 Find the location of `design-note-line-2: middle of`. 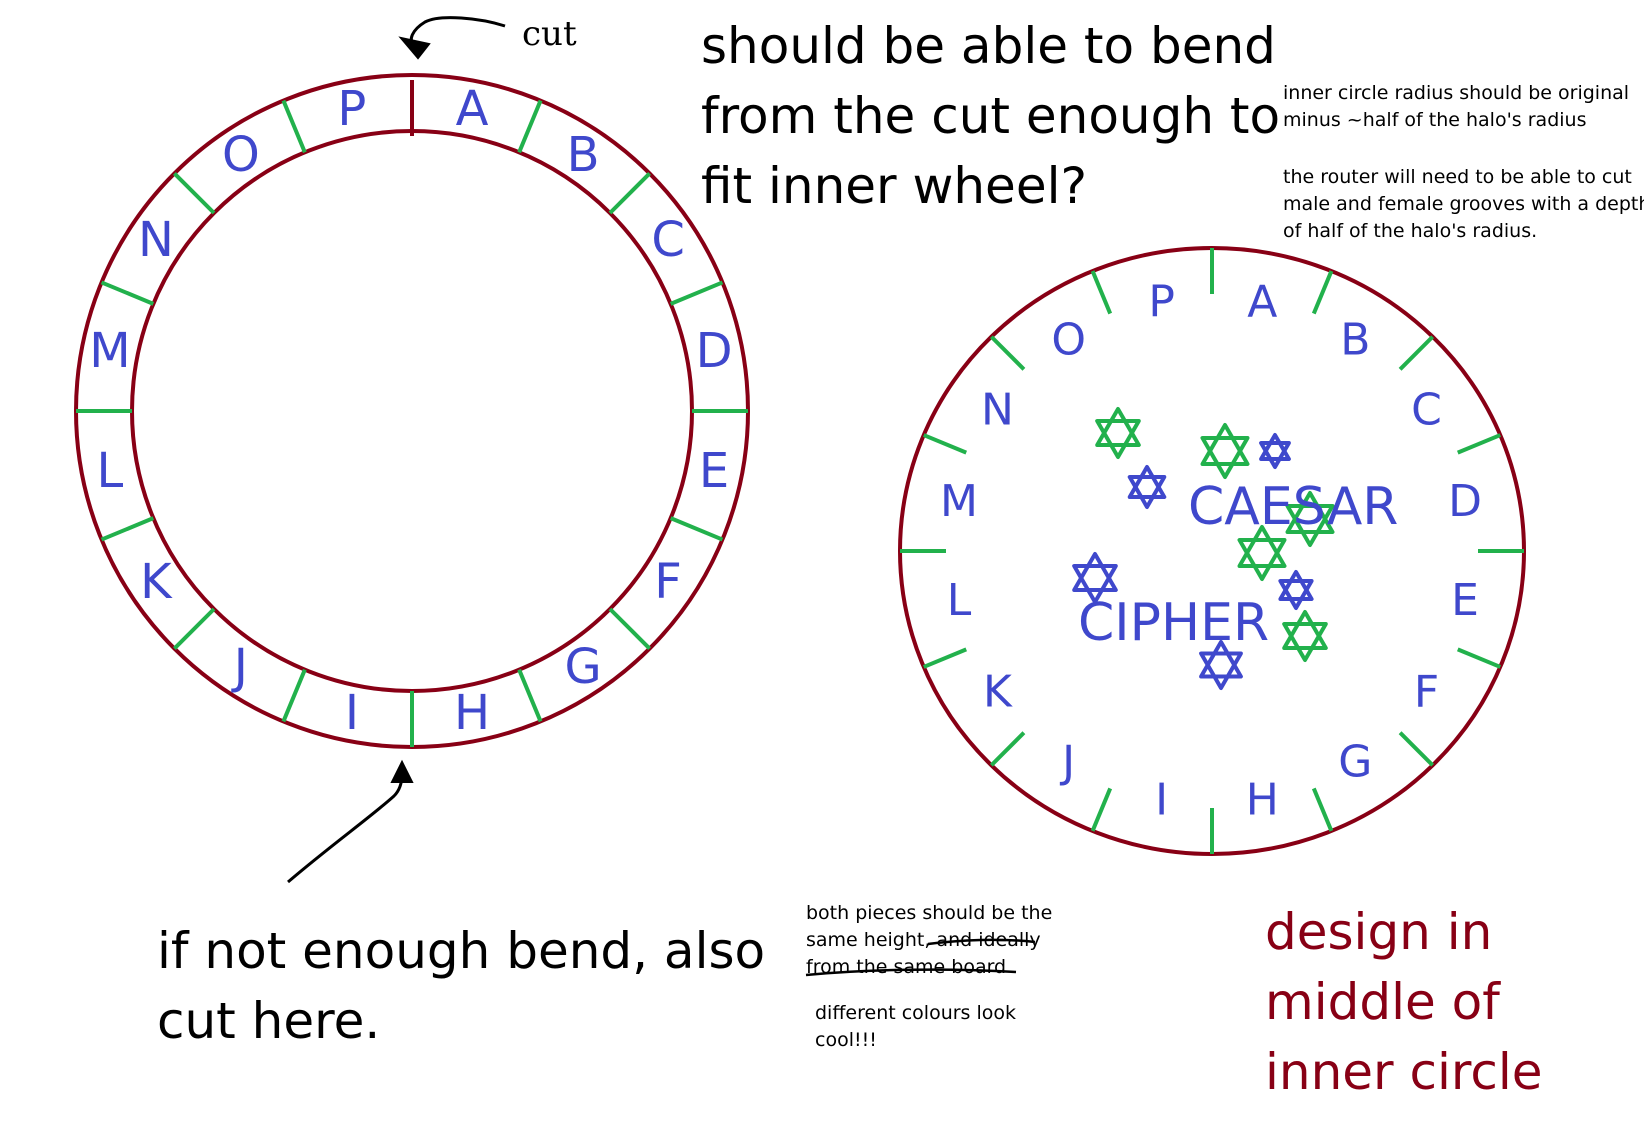

design-note-line-2: middle of is located at coordinates (1382, 1002).